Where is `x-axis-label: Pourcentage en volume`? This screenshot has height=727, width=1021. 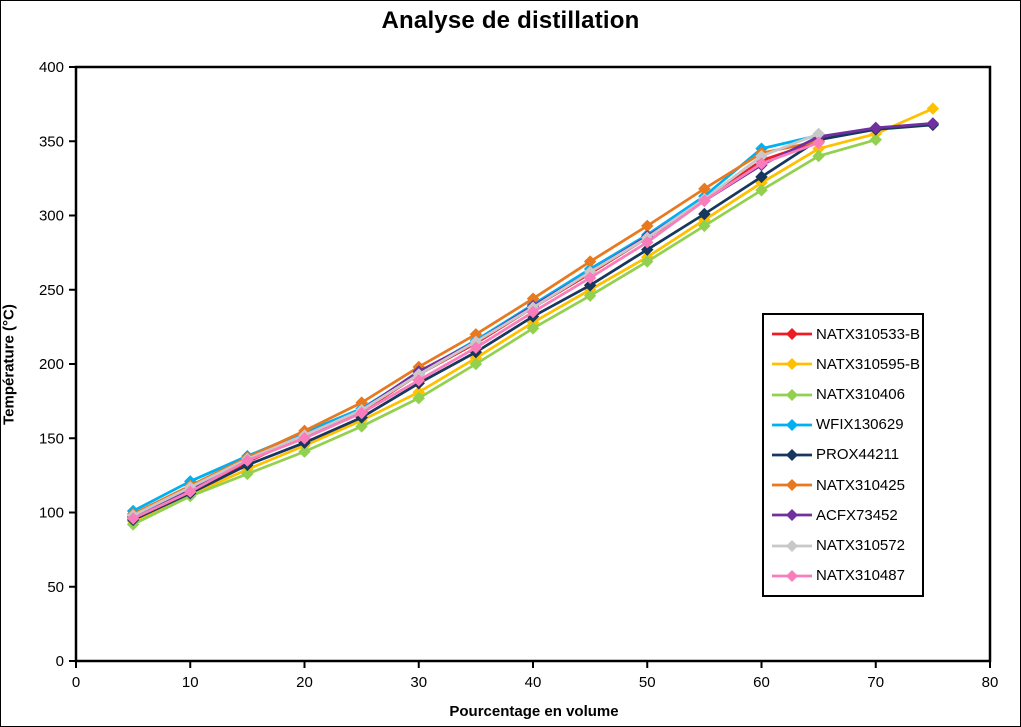
x-axis-label: Pourcentage en volume is located at coordinates (534, 711).